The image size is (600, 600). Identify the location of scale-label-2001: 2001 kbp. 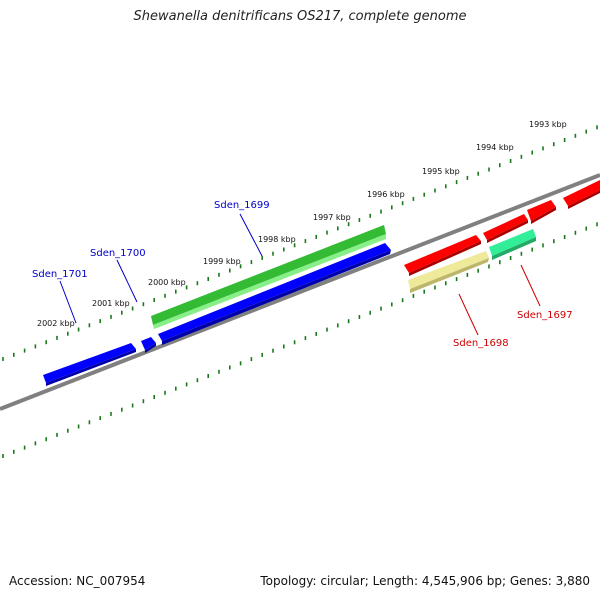
(111, 303).